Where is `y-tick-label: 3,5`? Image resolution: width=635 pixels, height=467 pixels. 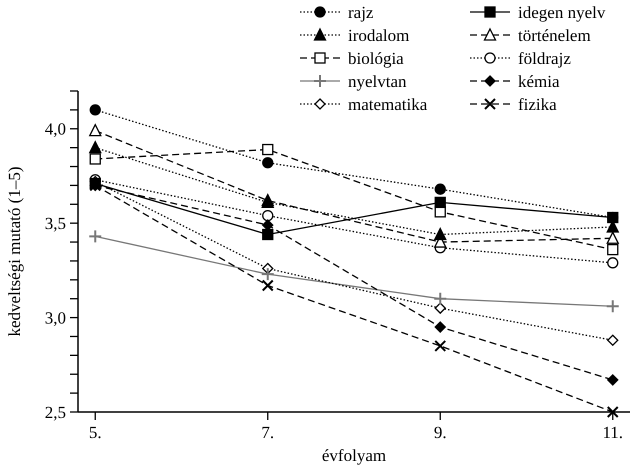 y-tick-label: 3,5 is located at coordinates (55, 224).